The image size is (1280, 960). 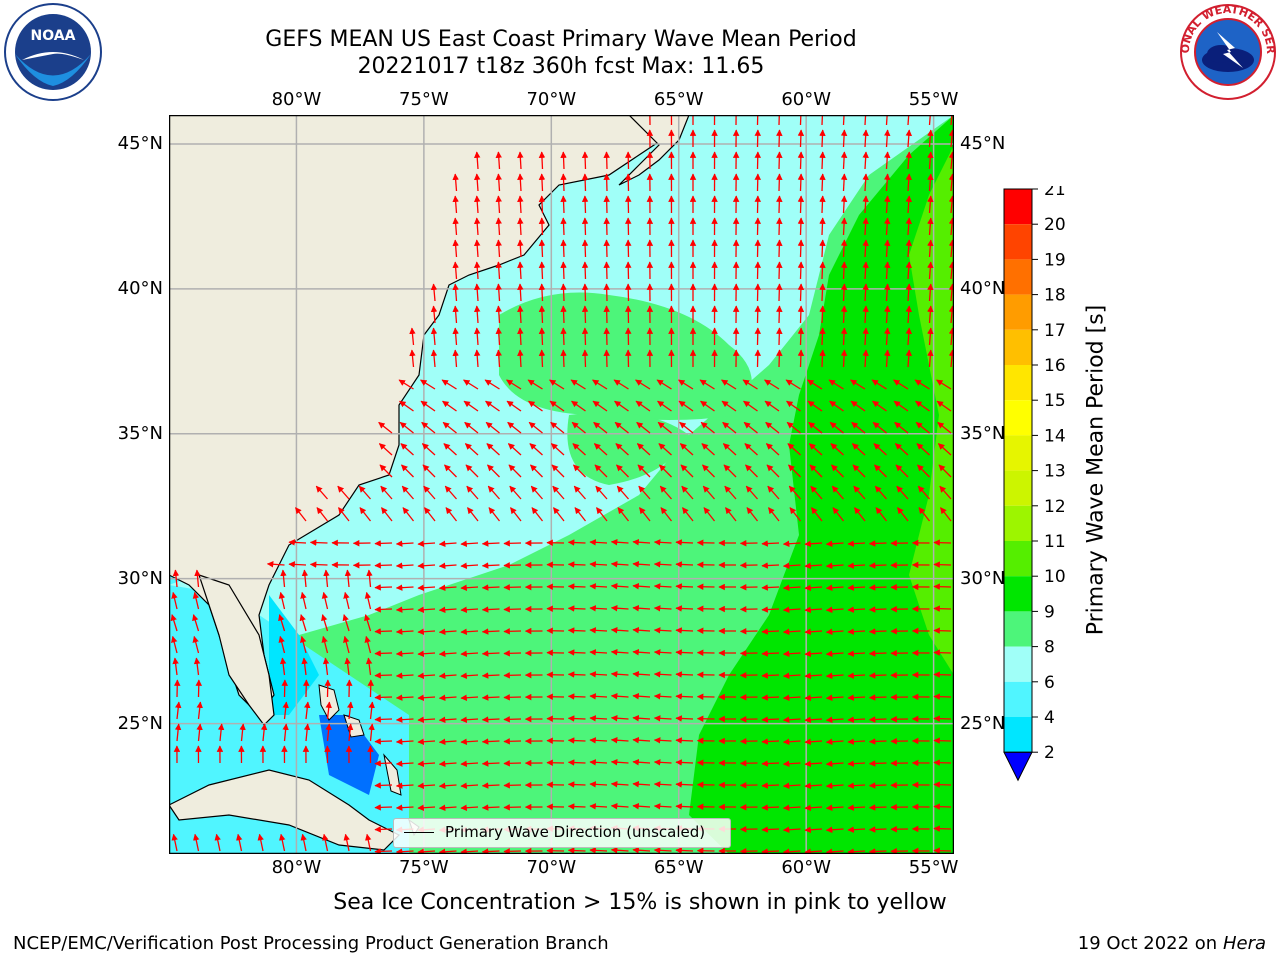 What do you see at coordinates (1018, 242) in the screenshot?
I see `colorbar-cell` at bounding box center [1018, 242].